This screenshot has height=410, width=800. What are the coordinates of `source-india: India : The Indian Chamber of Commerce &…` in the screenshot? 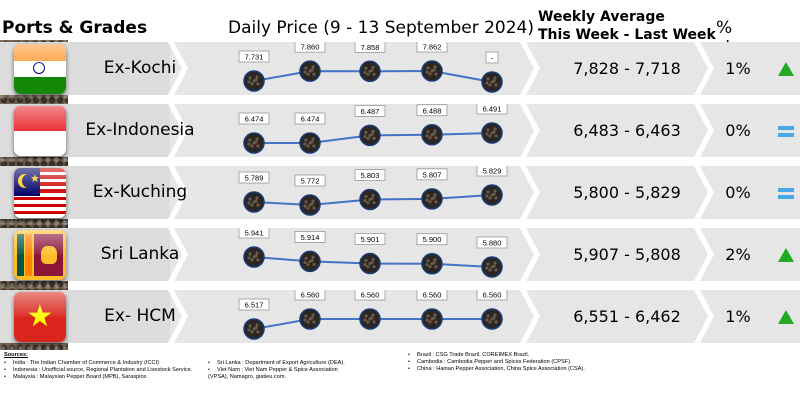 It's located at (98, 363).